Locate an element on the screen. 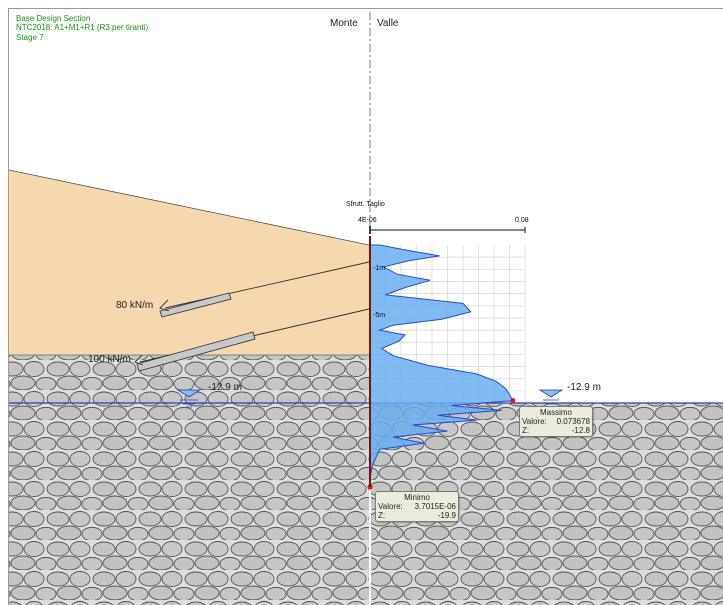  diagram-area-series is located at coordinates (441, 365).